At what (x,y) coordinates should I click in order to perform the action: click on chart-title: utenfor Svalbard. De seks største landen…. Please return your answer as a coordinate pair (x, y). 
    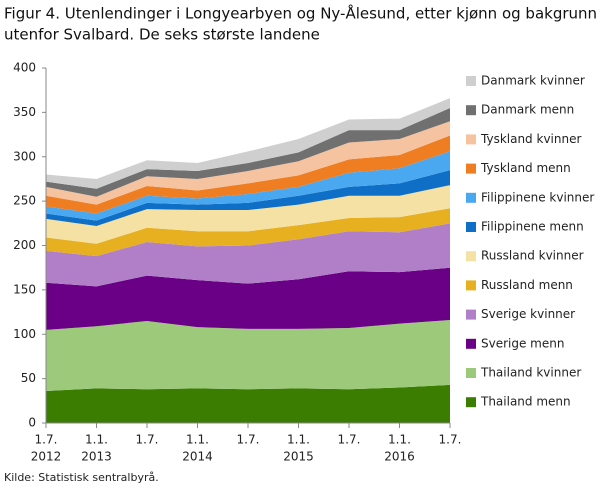
    Looking at the image, I should click on (162, 35).